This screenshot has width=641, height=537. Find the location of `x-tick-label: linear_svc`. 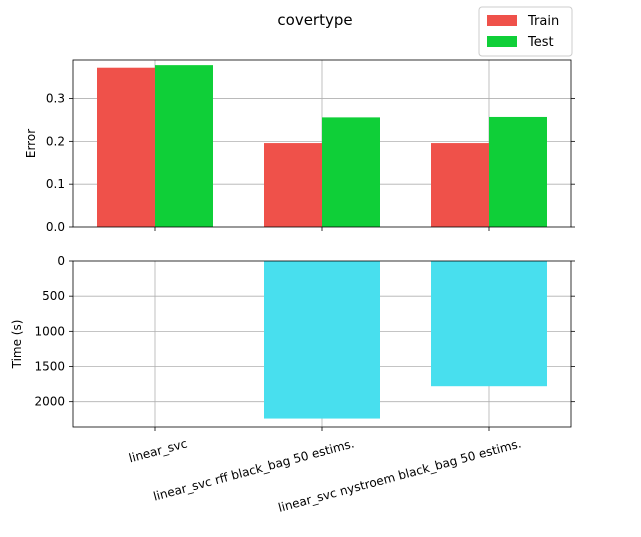

x-tick-label: linear_svc is located at coordinates (157, 450).